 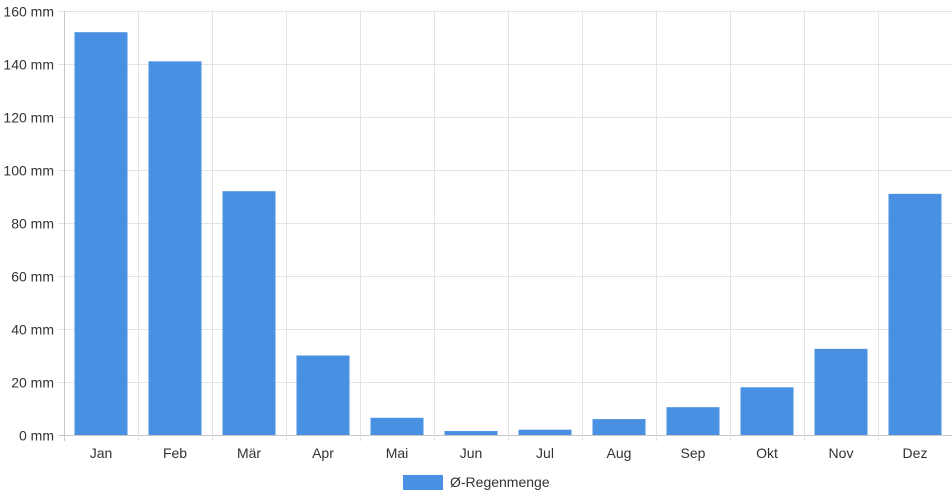 What do you see at coordinates (509, 453) in the screenshot?
I see `x-axis: Jan Feb Mär Apr Mai Jun Jul Aug Sep Okt Nov Dez` at bounding box center [509, 453].